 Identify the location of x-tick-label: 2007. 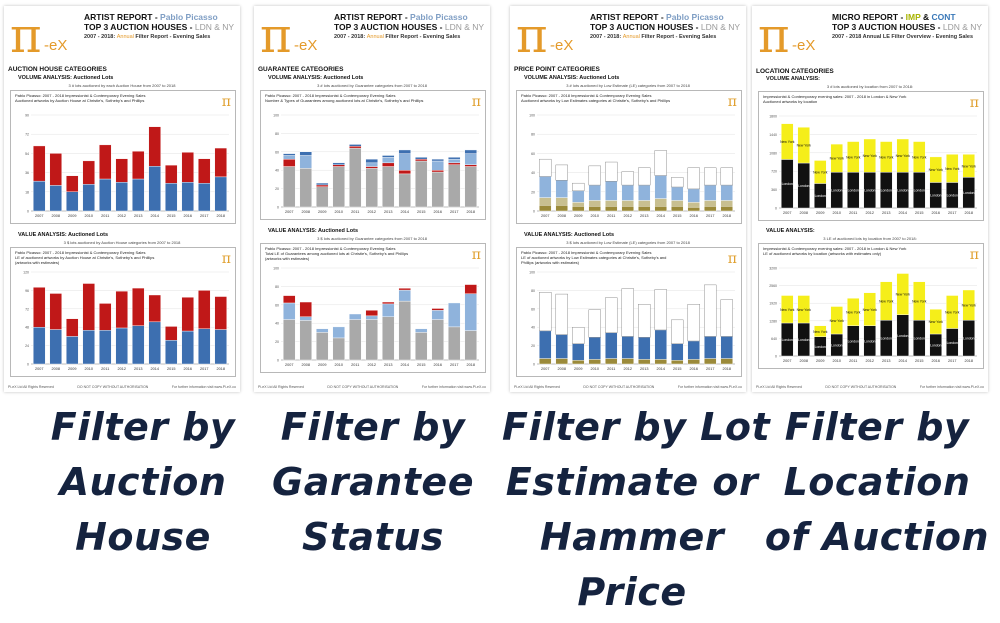
(289, 212).